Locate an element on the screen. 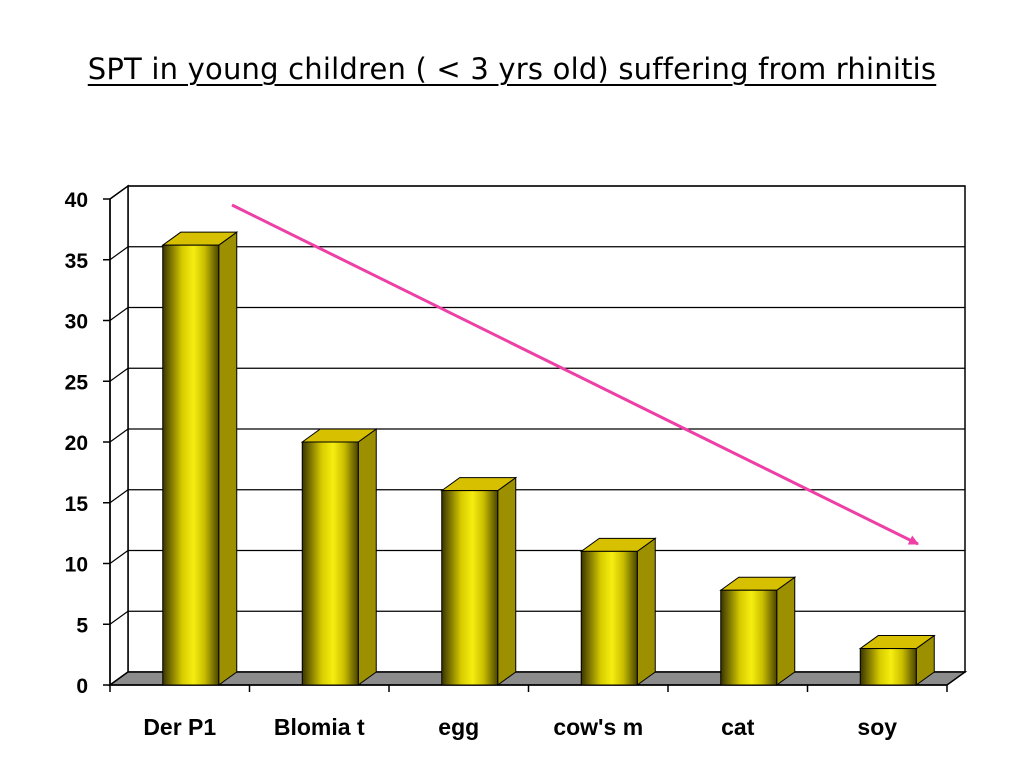  x-category-label: egg is located at coordinates (458, 727).